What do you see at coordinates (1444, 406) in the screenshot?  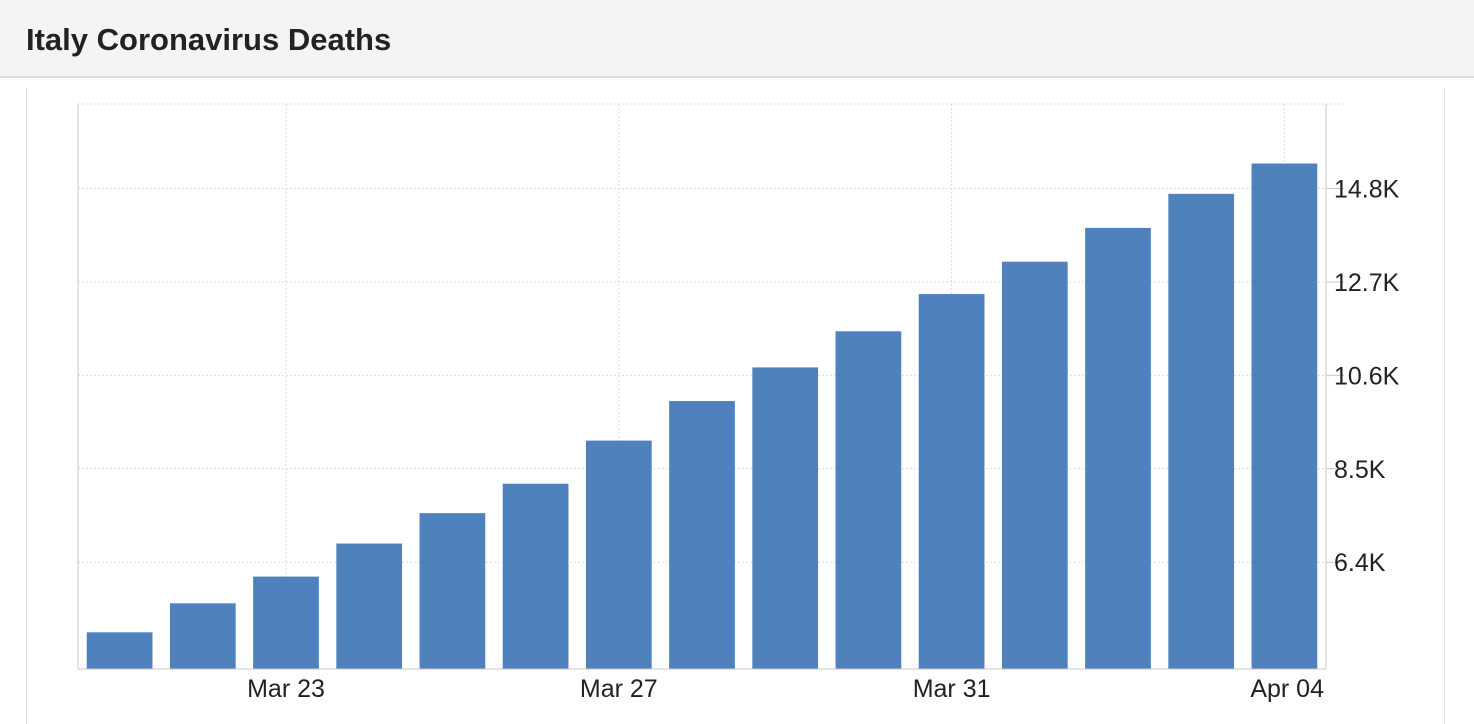 I see `panel-right-border` at bounding box center [1444, 406].